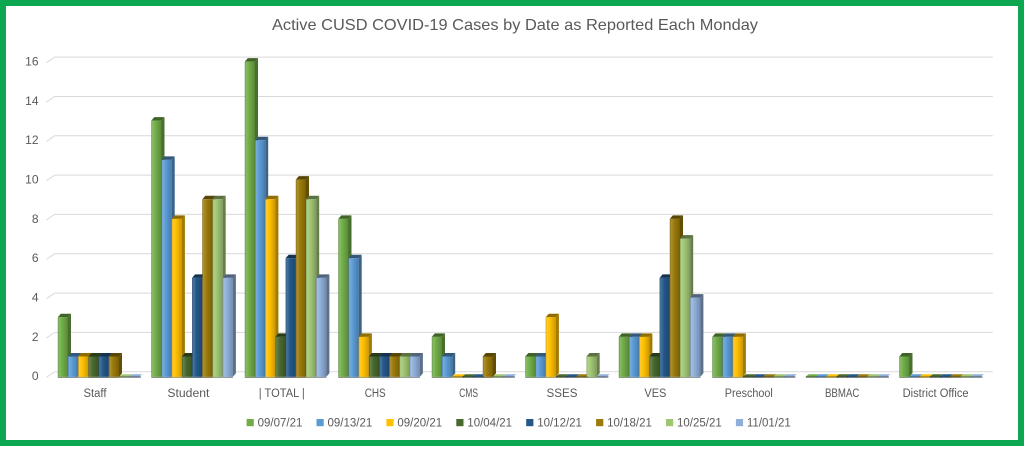 This screenshot has width=1024, height=451. Describe the element at coordinates (468, 394) in the screenshot. I see `svg-text: CMS` at that location.